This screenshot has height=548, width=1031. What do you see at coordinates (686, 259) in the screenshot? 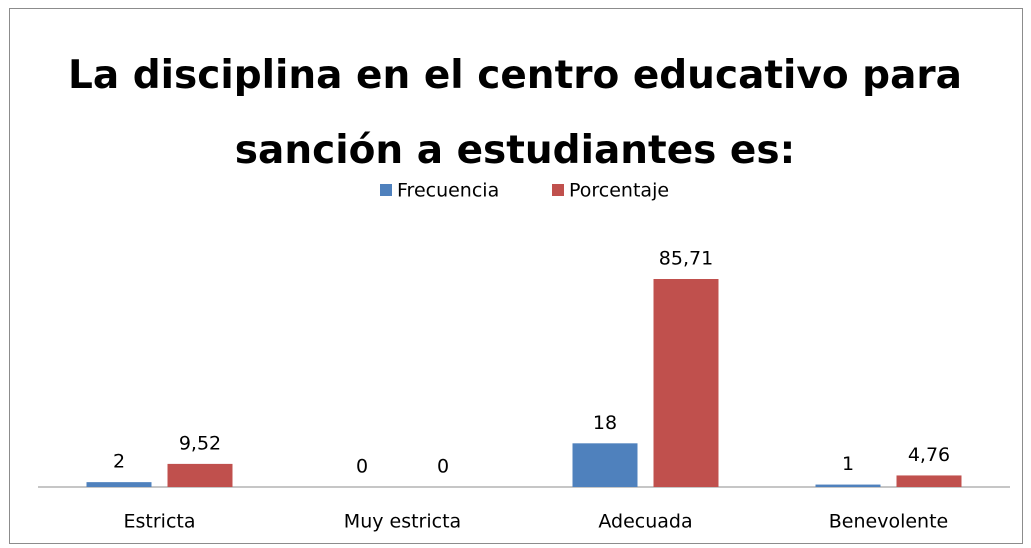
I see `data-label: 85,71` at bounding box center [686, 259].